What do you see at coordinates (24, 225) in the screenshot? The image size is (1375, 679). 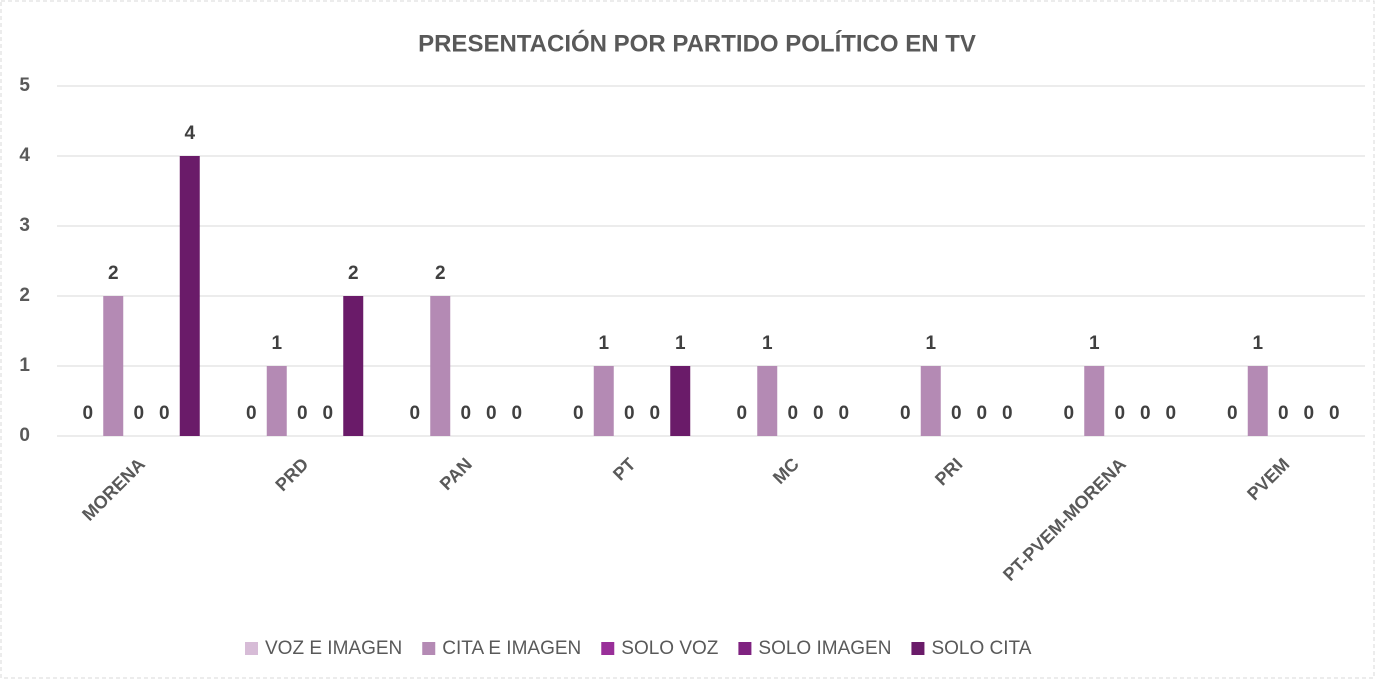 I see `y-tick-label: 3` at bounding box center [24, 225].